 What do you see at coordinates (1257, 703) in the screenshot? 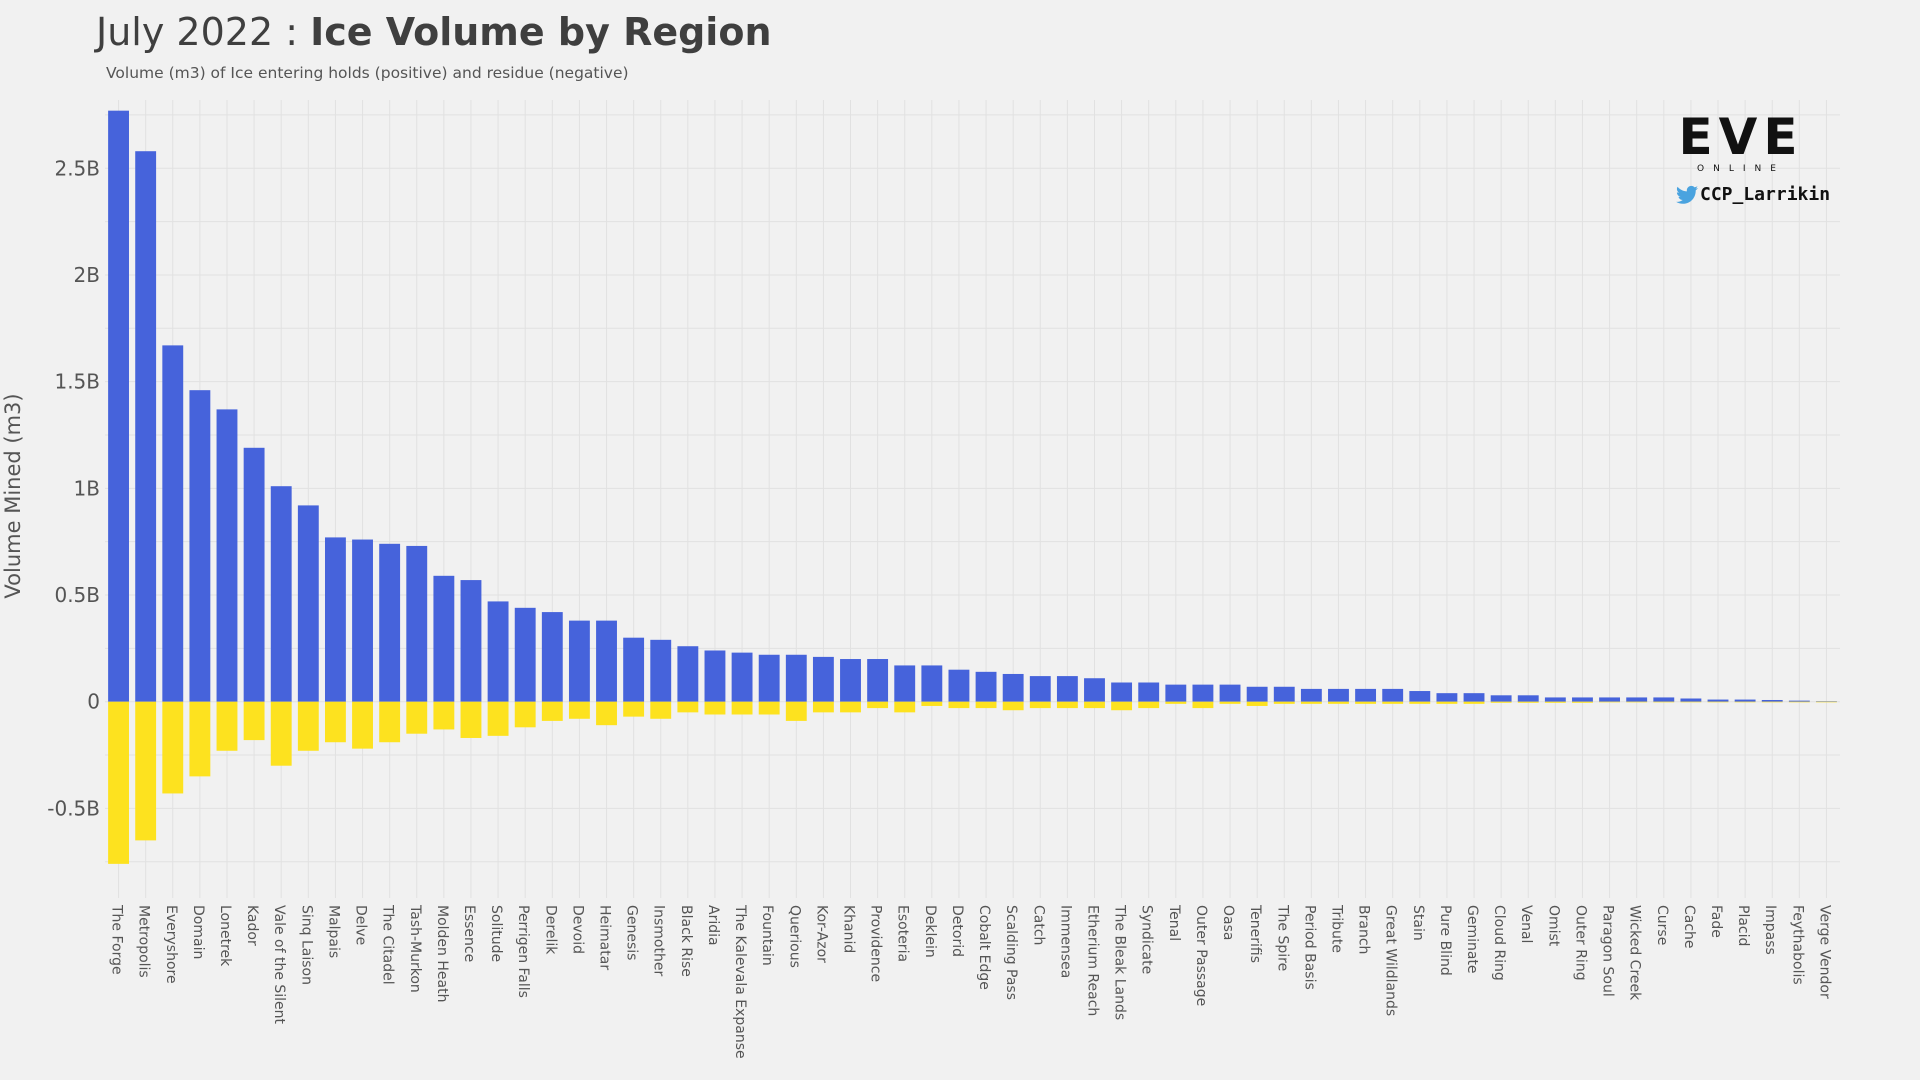
I see `bar-negative-tenerifis` at bounding box center [1257, 703].